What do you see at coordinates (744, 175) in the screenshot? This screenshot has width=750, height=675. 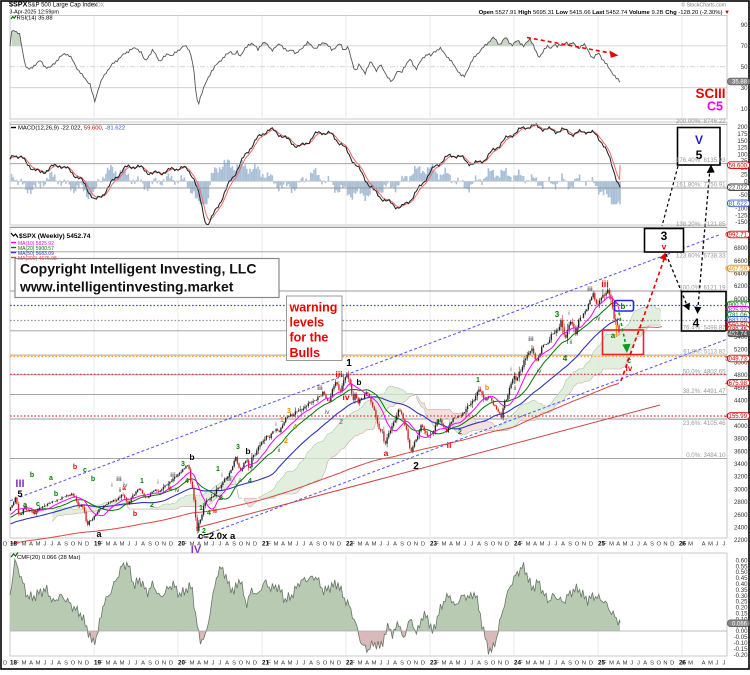 I see `svg-text: 25` at bounding box center [744, 175].